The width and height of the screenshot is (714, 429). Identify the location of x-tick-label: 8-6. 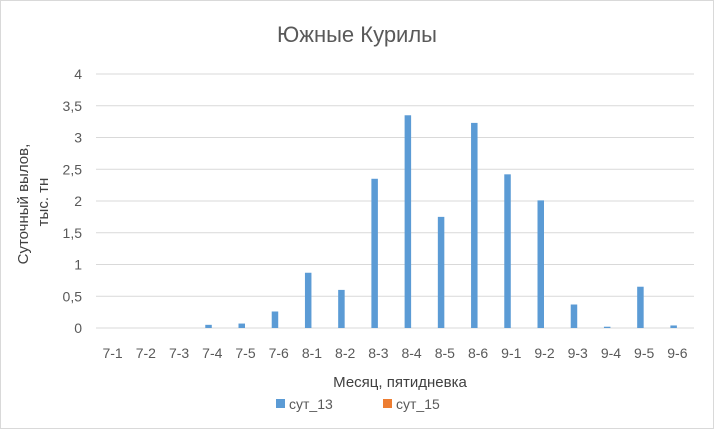
(478, 353).